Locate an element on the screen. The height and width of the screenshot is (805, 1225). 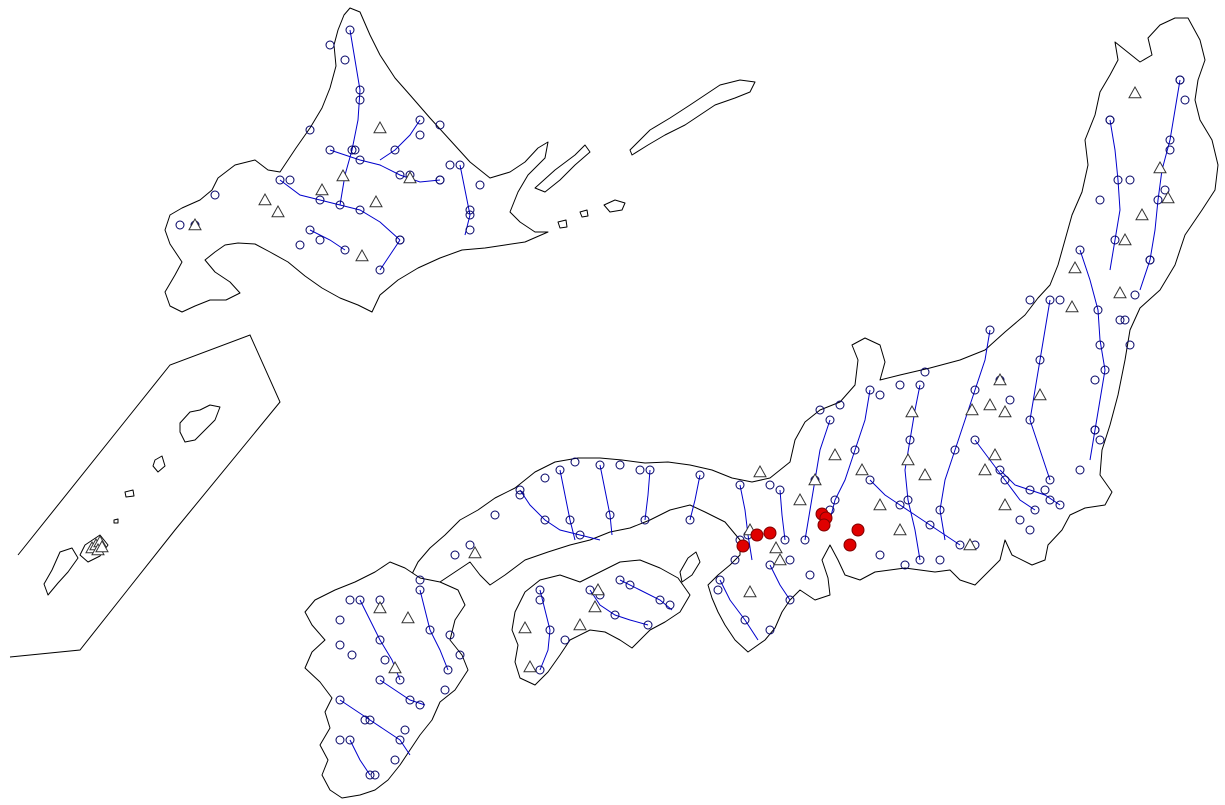
okinawa-inset-frame is located at coordinates (145, 496).